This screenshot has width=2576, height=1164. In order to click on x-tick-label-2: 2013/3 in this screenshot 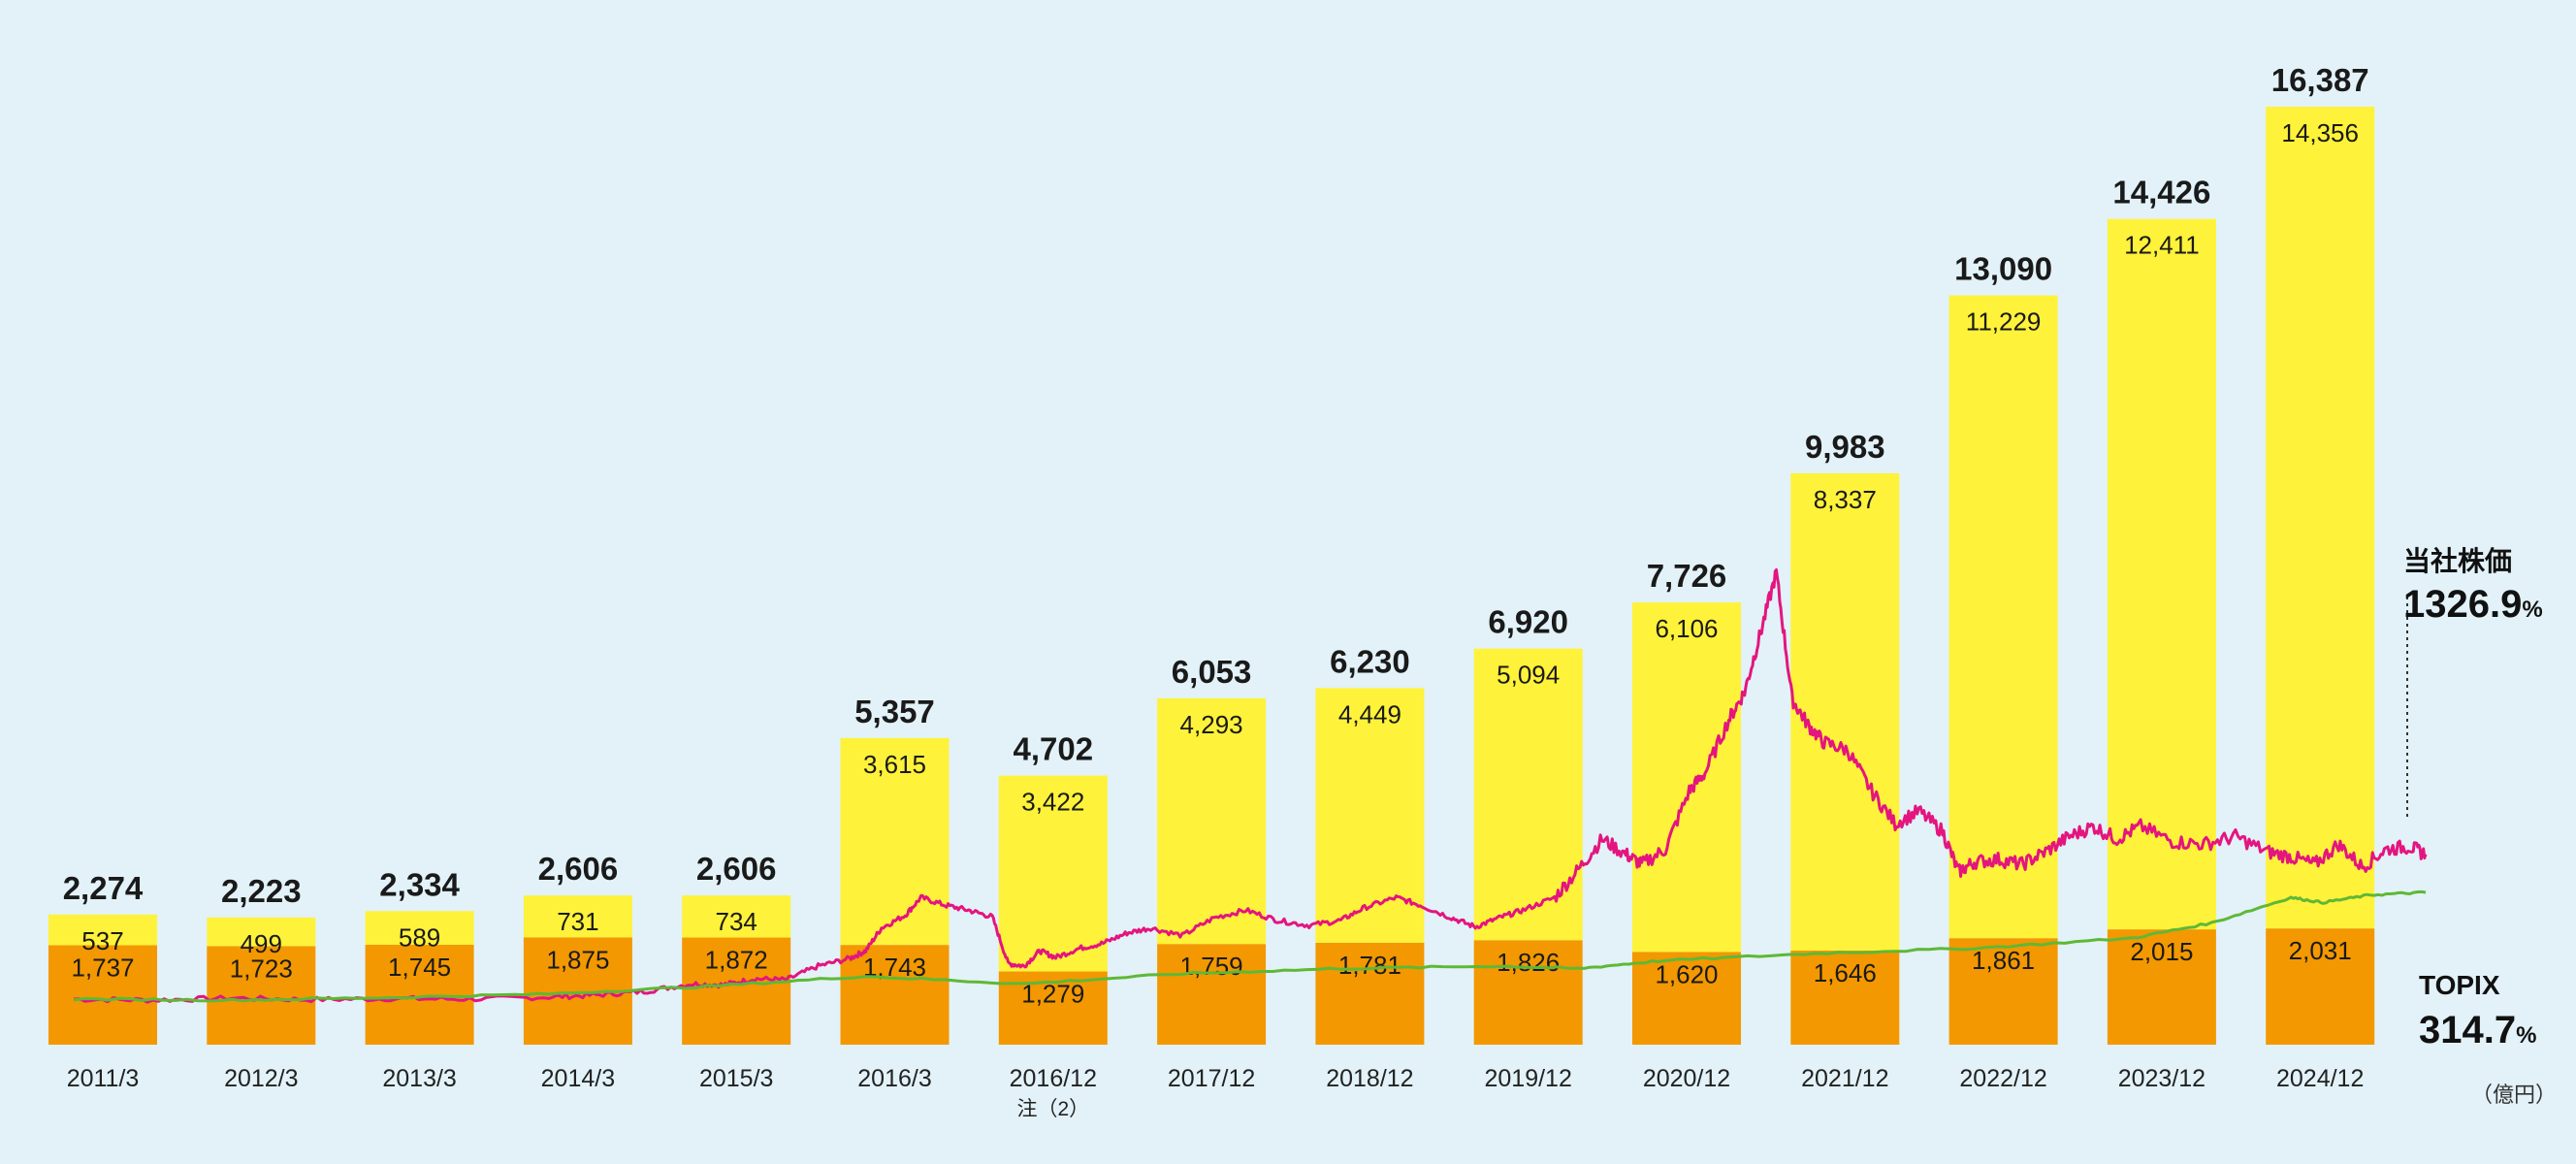, I will do `click(419, 1078)`.